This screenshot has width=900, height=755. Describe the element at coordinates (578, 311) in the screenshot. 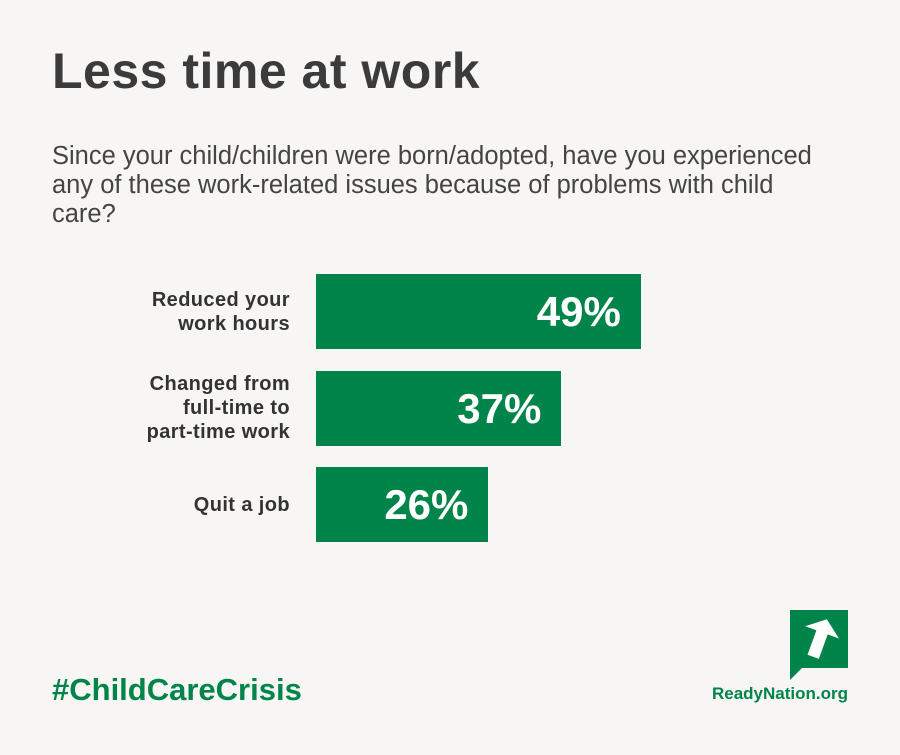

I see `value-label: 49%` at that location.